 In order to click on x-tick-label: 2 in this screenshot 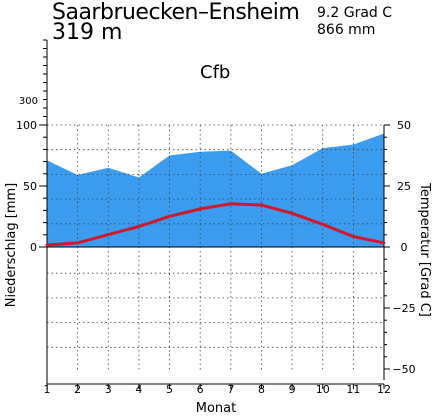, I will do `click(77, 389)`.